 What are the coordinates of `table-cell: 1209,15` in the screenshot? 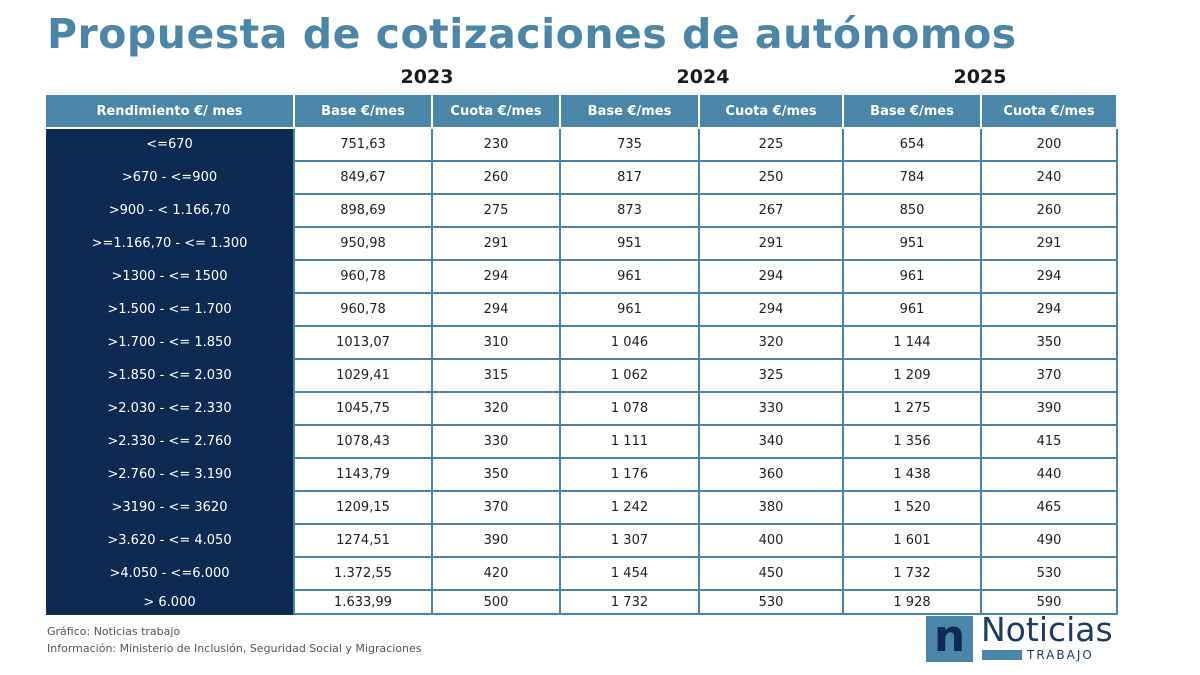 It's located at (363, 507).